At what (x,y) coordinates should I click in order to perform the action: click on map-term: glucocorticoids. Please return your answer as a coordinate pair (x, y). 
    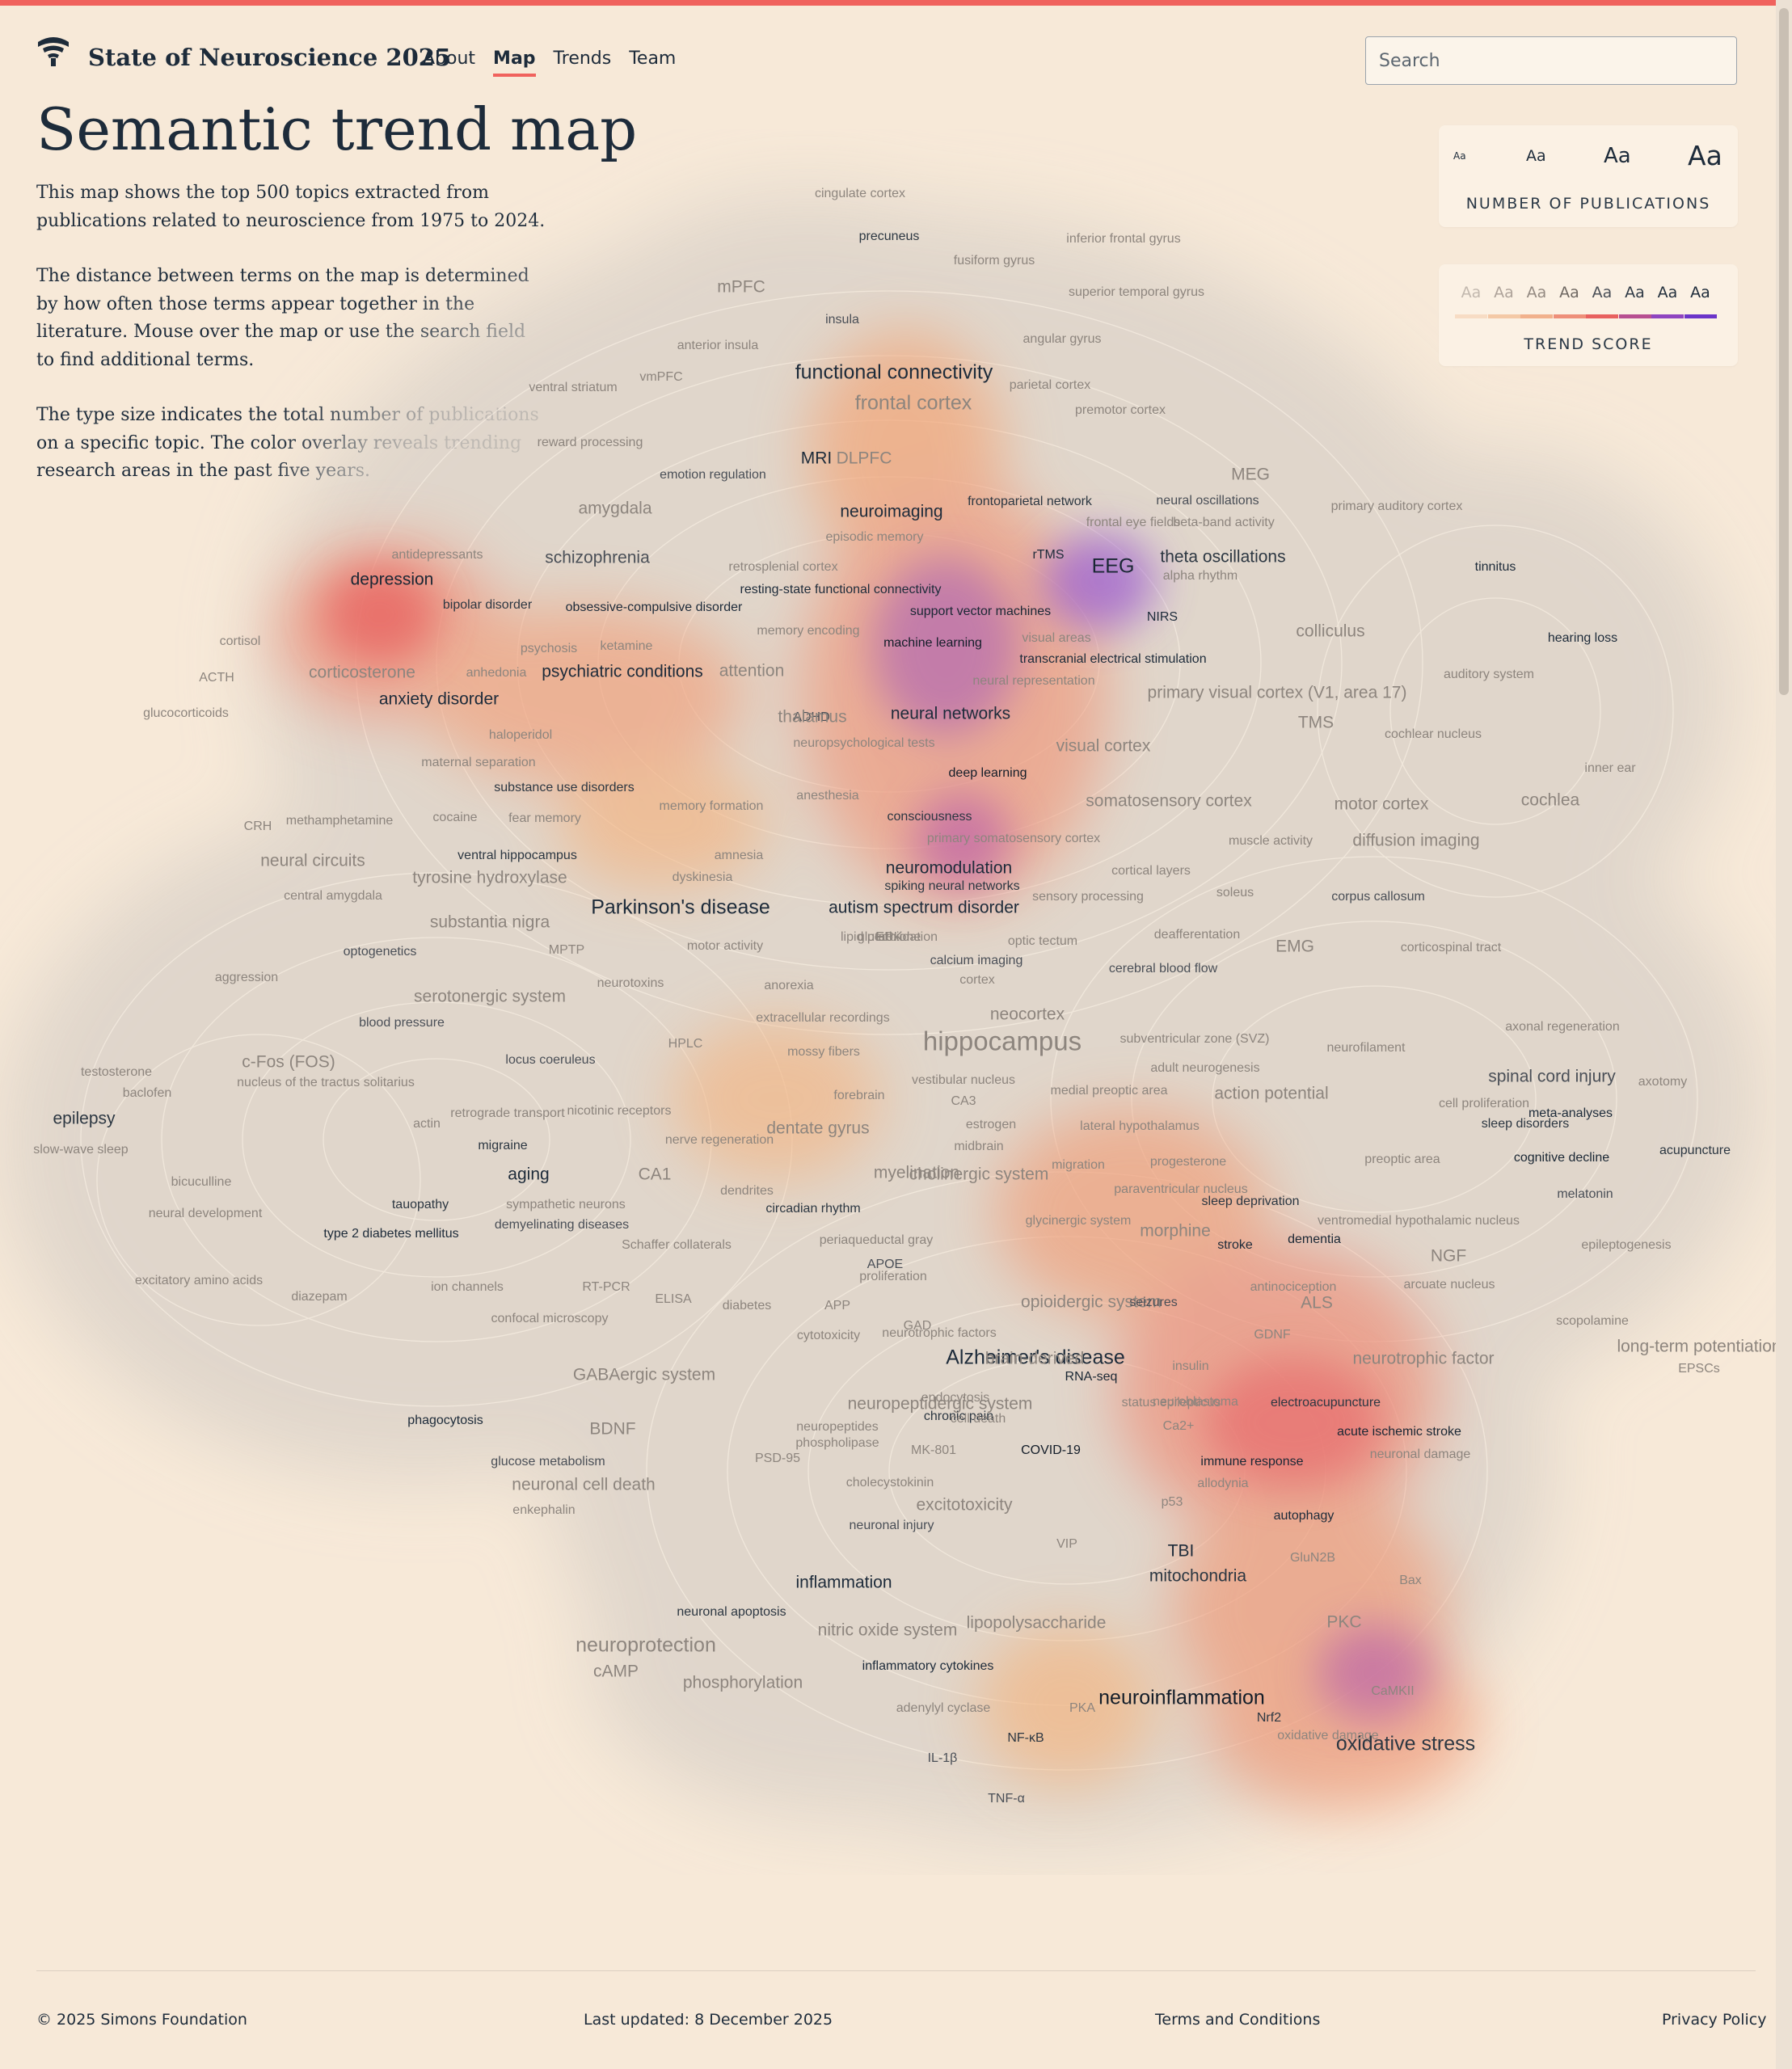
    Looking at the image, I should click on (186, 713).